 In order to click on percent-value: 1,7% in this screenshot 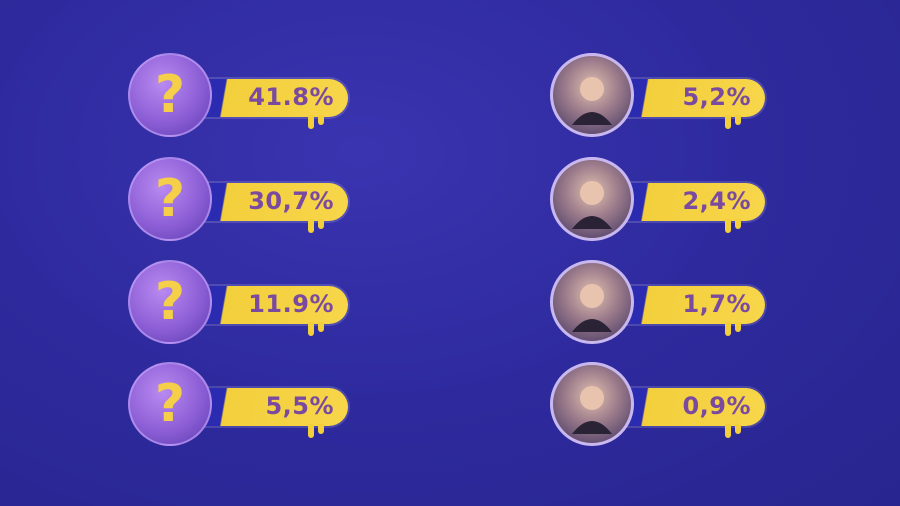, I will do `click(716, 304)`.